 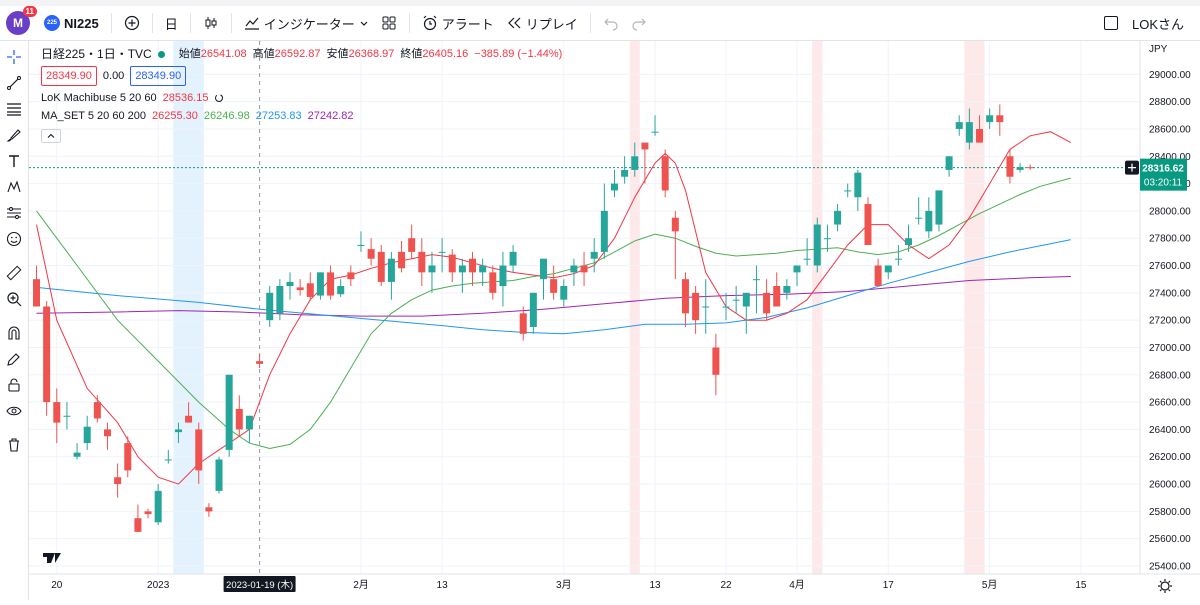 What do you see at coordinates (389, 23) in the screenshot?
I see `templates-button` at bounding box center [389, 23].